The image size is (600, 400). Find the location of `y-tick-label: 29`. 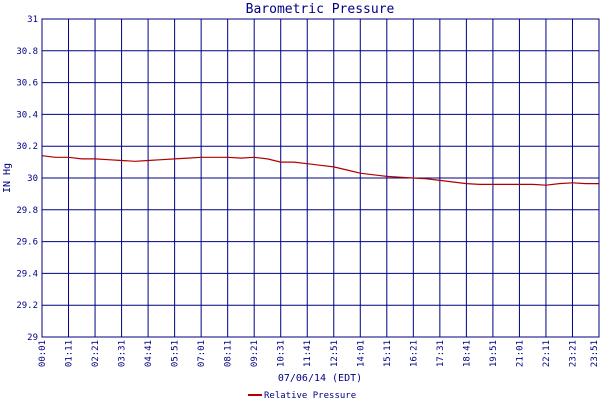

y-tick-label: 29 is located at coordinates (32, 338).